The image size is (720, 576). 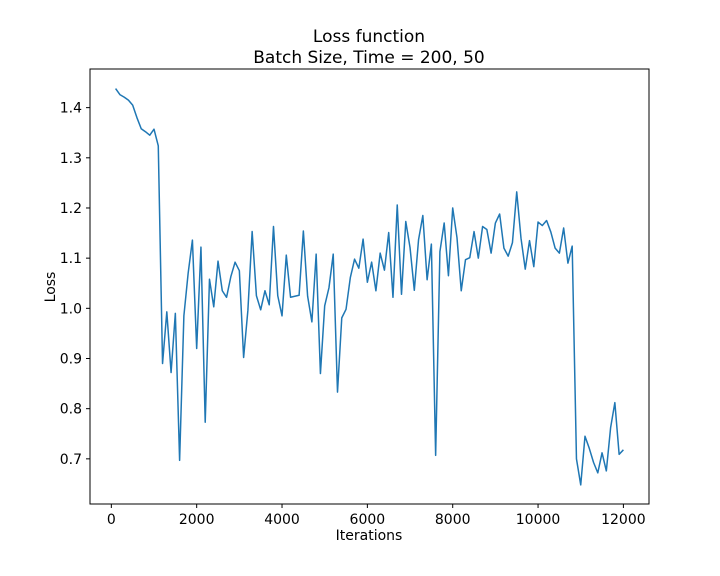 I want to click on y-tick-label: 0.8, so click(x=71, y=410).